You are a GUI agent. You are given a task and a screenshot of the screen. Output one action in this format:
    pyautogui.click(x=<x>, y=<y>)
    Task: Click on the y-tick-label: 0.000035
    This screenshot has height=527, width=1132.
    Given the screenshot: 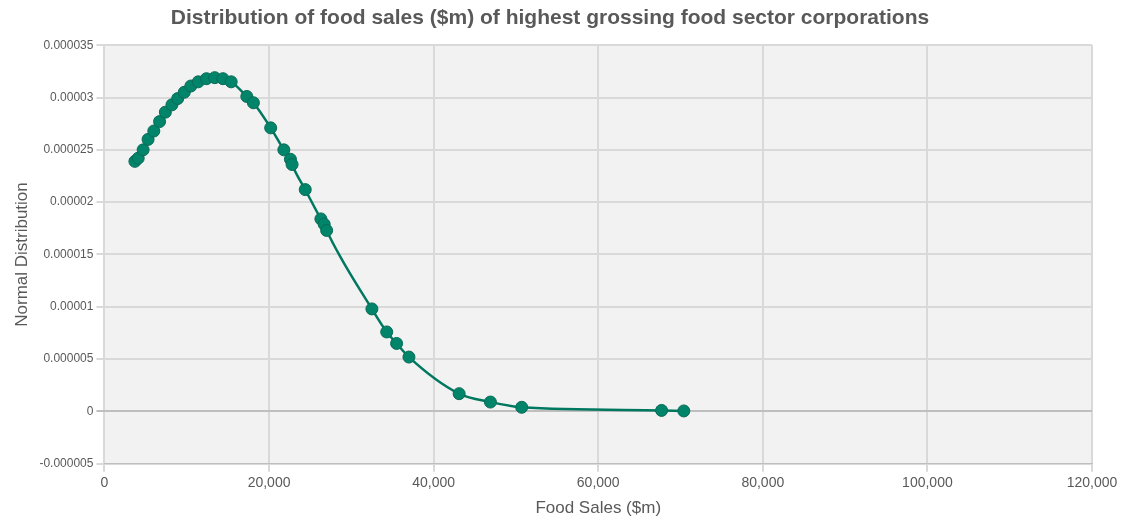 What is the action you would take?
    pyautogui.click(x=68, y=44)
    